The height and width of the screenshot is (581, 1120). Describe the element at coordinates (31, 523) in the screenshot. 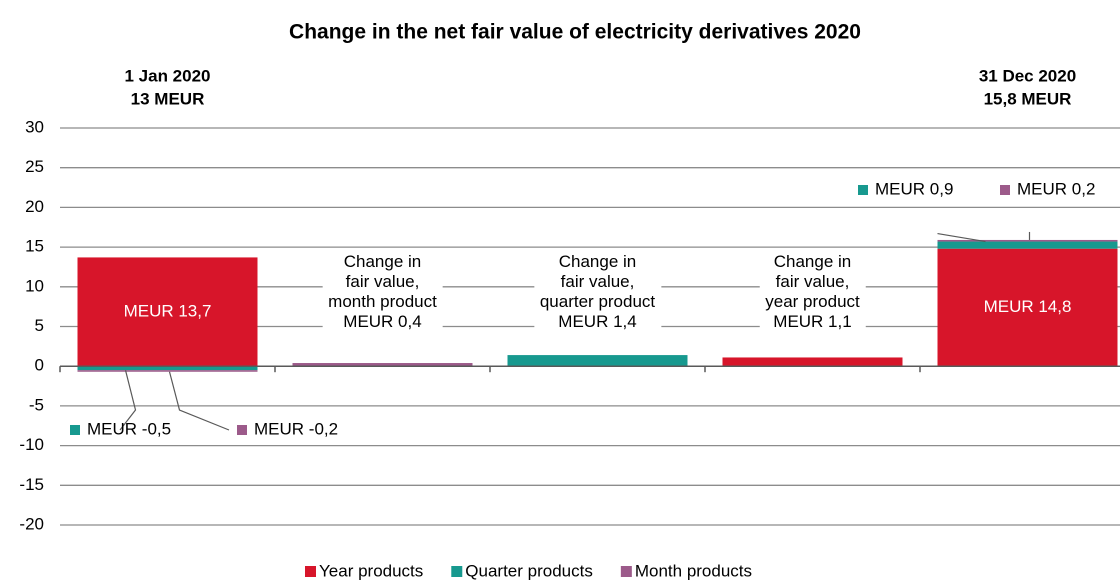

I see `y-tick-label: -20` at that location.